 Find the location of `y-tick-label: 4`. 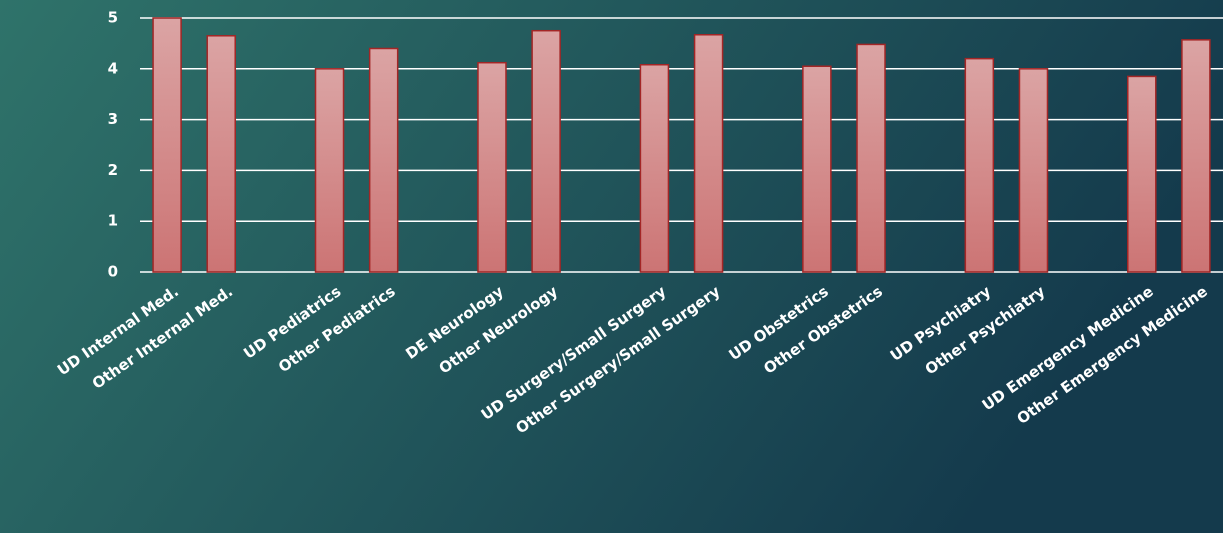

y-tick-label: 4 is located at coordinates (113, 68).